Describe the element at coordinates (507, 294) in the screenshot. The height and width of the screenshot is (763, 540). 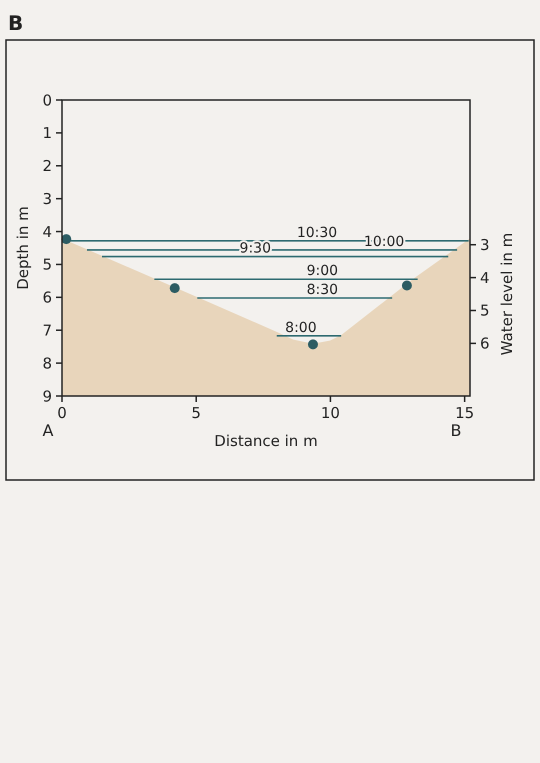
I see `y2-axis-title: Water level in m` at that location.